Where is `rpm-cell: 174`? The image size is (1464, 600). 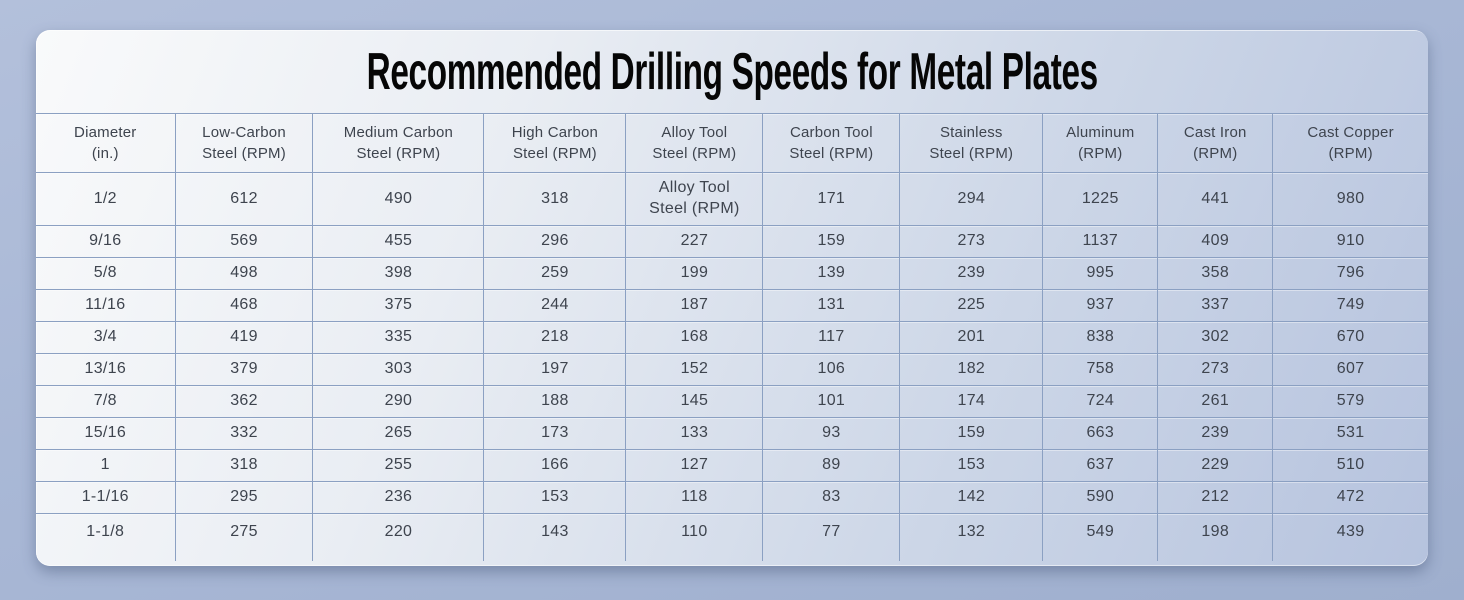
rpm-cell: 174 is located at coordinates (971, 401).